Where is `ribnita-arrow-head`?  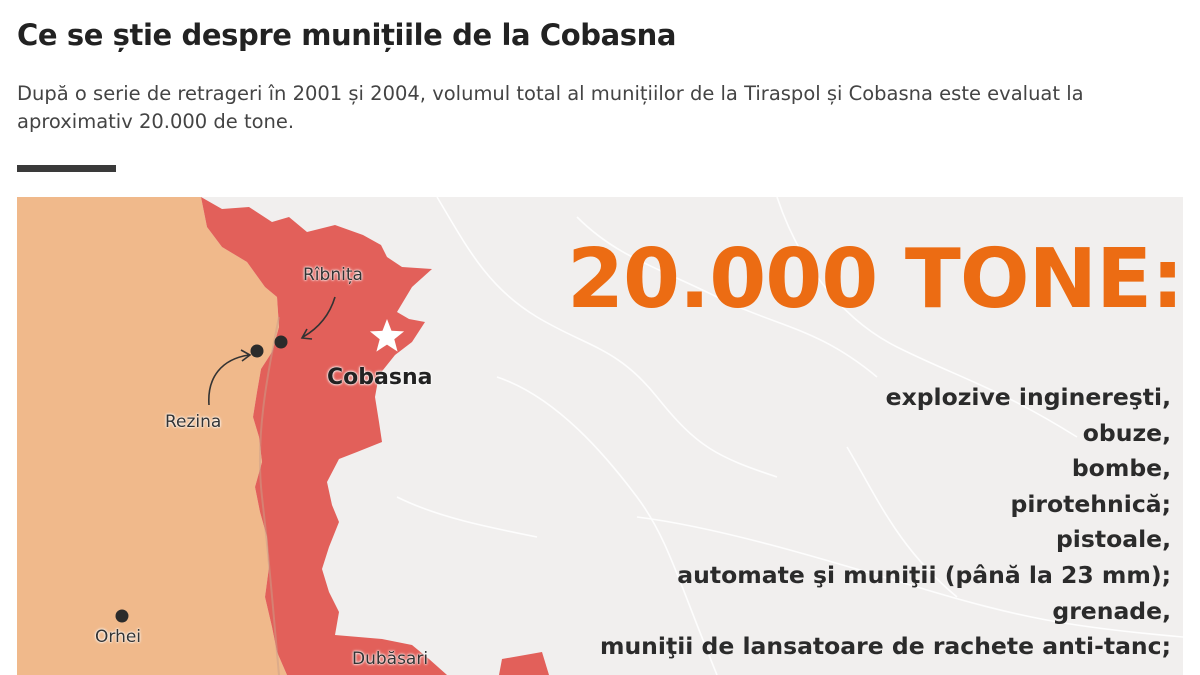
ribnita-arrow-head is located at coordinates (306, 334).